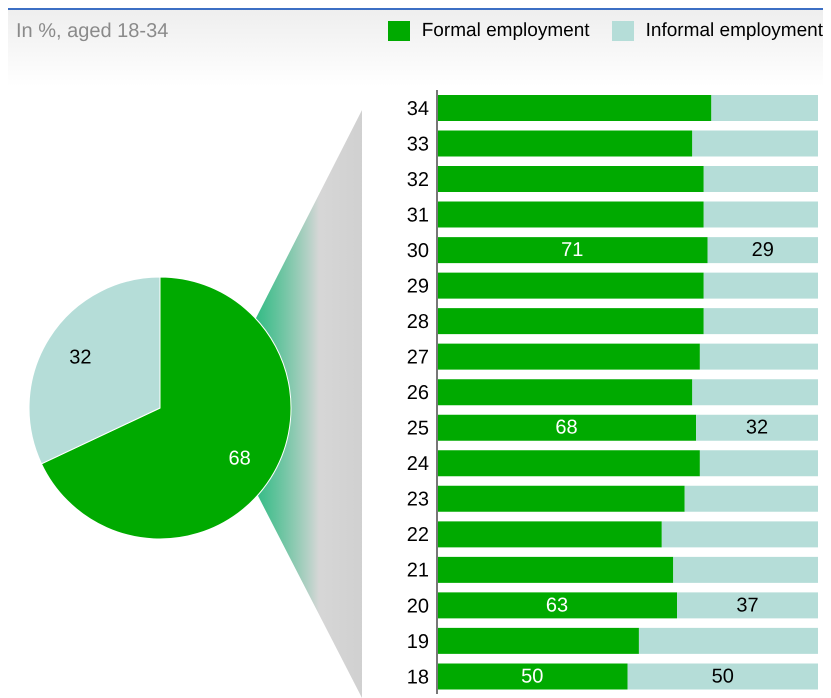 The width and height of the screenshot is (831, 698). What do you see at coordinates (417, 429) in the screenshot?
I see `y-tick-label: 25` at bounding box center [417, 429].